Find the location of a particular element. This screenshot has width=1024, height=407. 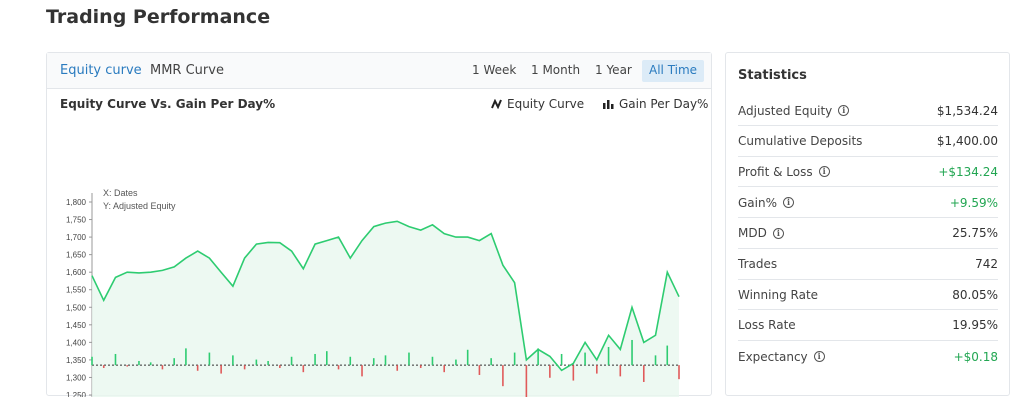

legend-equity: Equity Curve is located at coordinates (537, 104).